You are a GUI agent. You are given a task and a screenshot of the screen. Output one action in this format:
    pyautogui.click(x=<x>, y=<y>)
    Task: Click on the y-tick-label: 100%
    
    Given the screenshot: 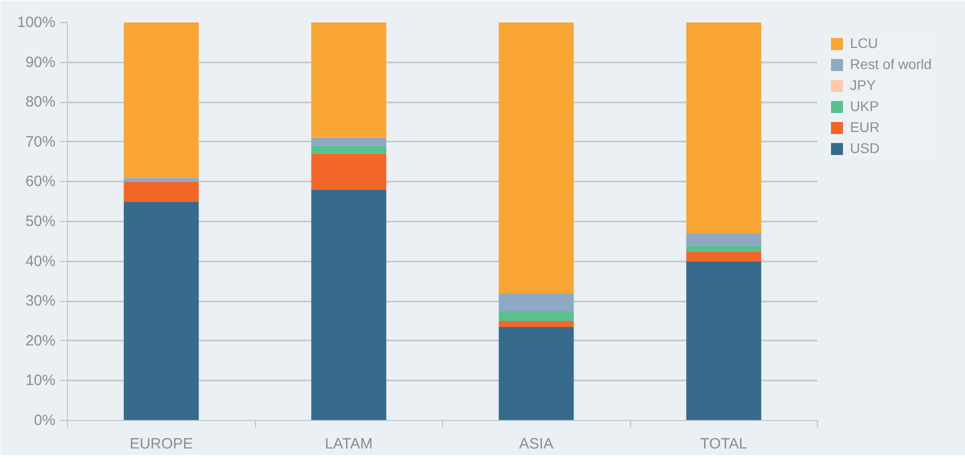 What is the action you would take?
    pyautogui.click(x=36, y=22)
    